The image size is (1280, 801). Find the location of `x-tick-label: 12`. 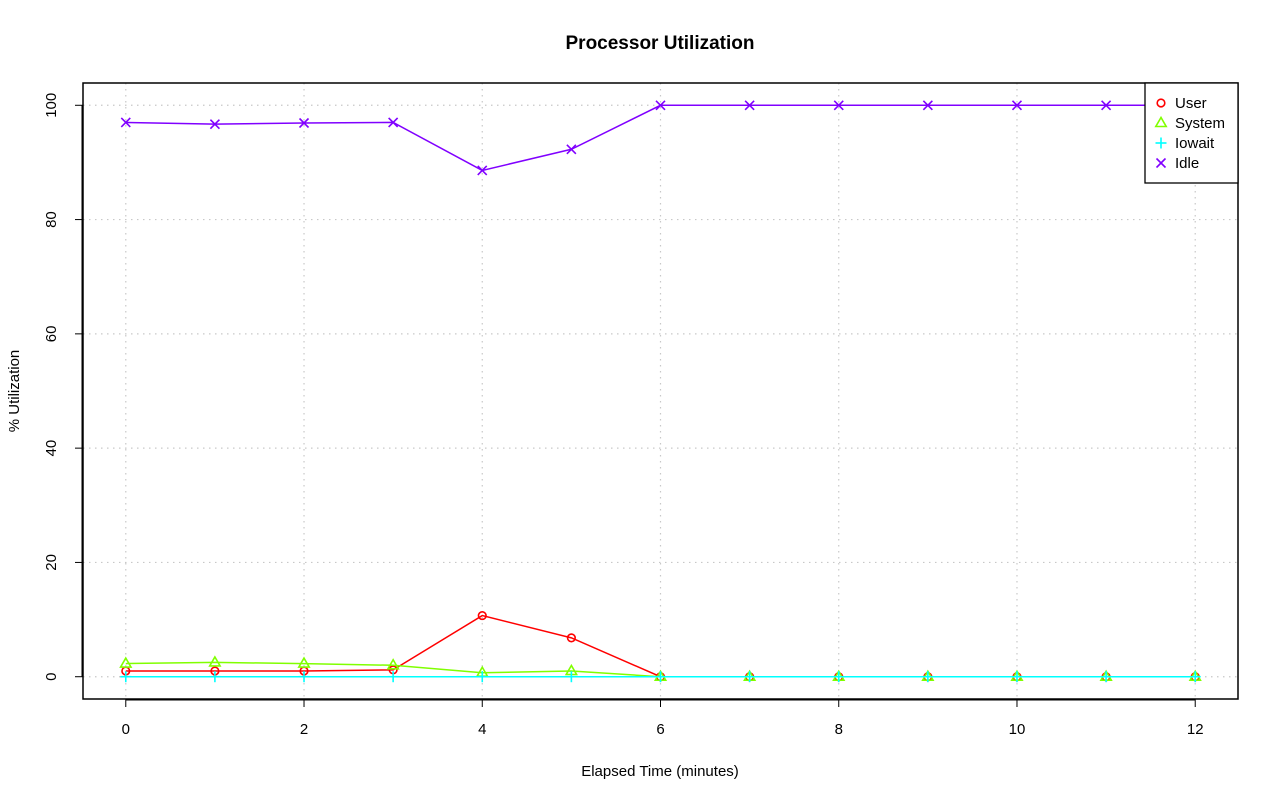

x-tick-label: 12 is located at coordinates (1195, 729).